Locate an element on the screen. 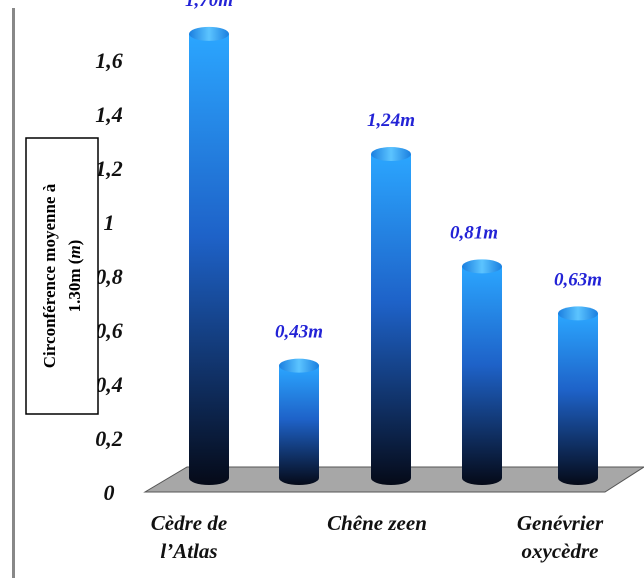 The width and height of the screenshot is (644, 584). y-tick-label: 1,2 is located at coordinates (109, 168).